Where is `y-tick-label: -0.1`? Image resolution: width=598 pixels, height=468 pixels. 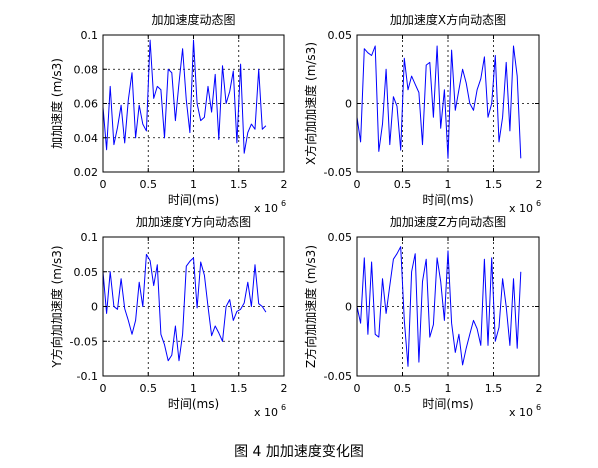
y-tick-label: -0.1 is located at coordinates (87, 376).